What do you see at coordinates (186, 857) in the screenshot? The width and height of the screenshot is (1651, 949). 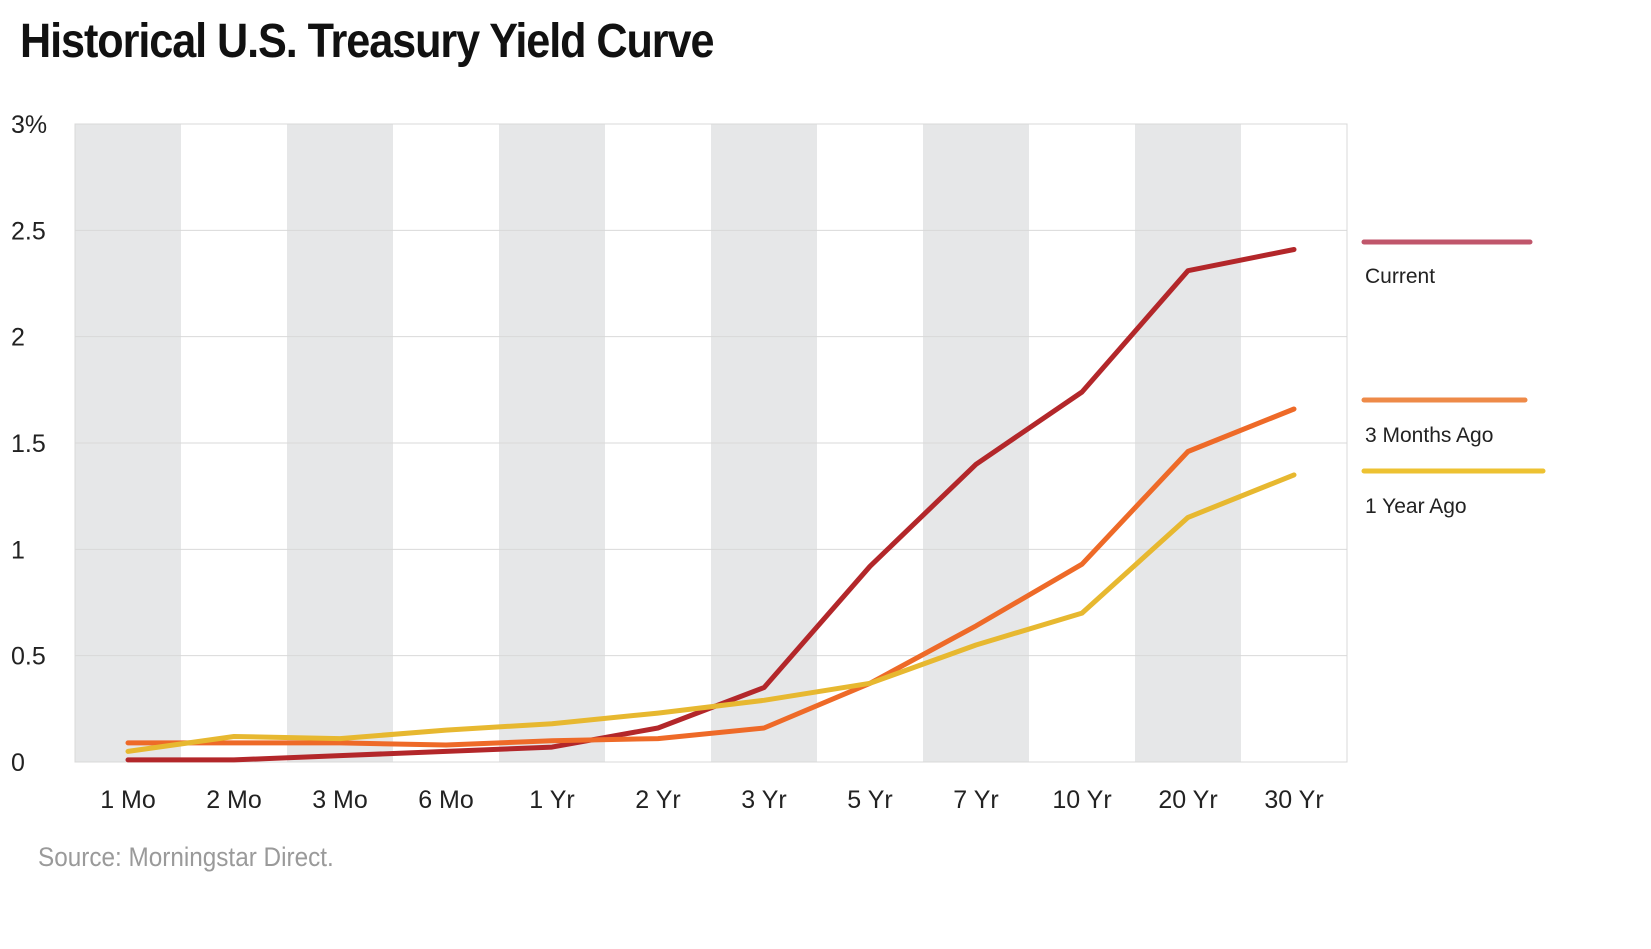 I see `source-note: Source: Morningstar Direct.` at bounding box center [186, 857].